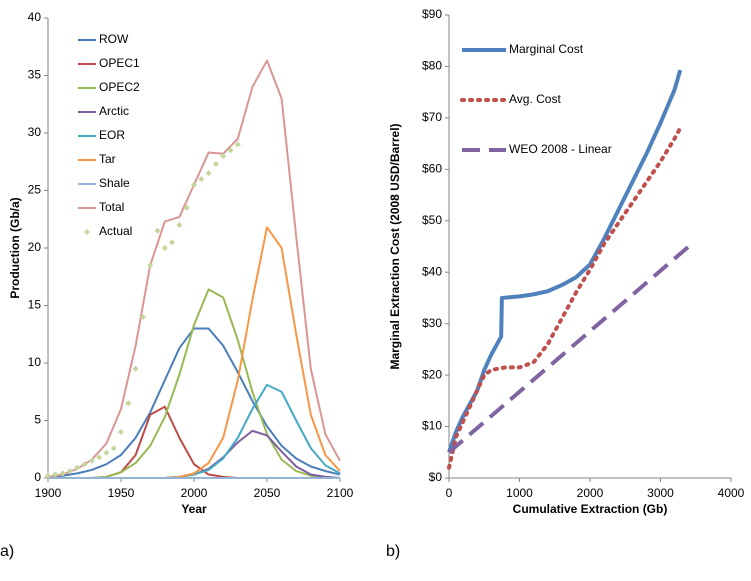 This screenshot has width=751, height=581. I want to click on legend-label: Actual, so click(115, 231).